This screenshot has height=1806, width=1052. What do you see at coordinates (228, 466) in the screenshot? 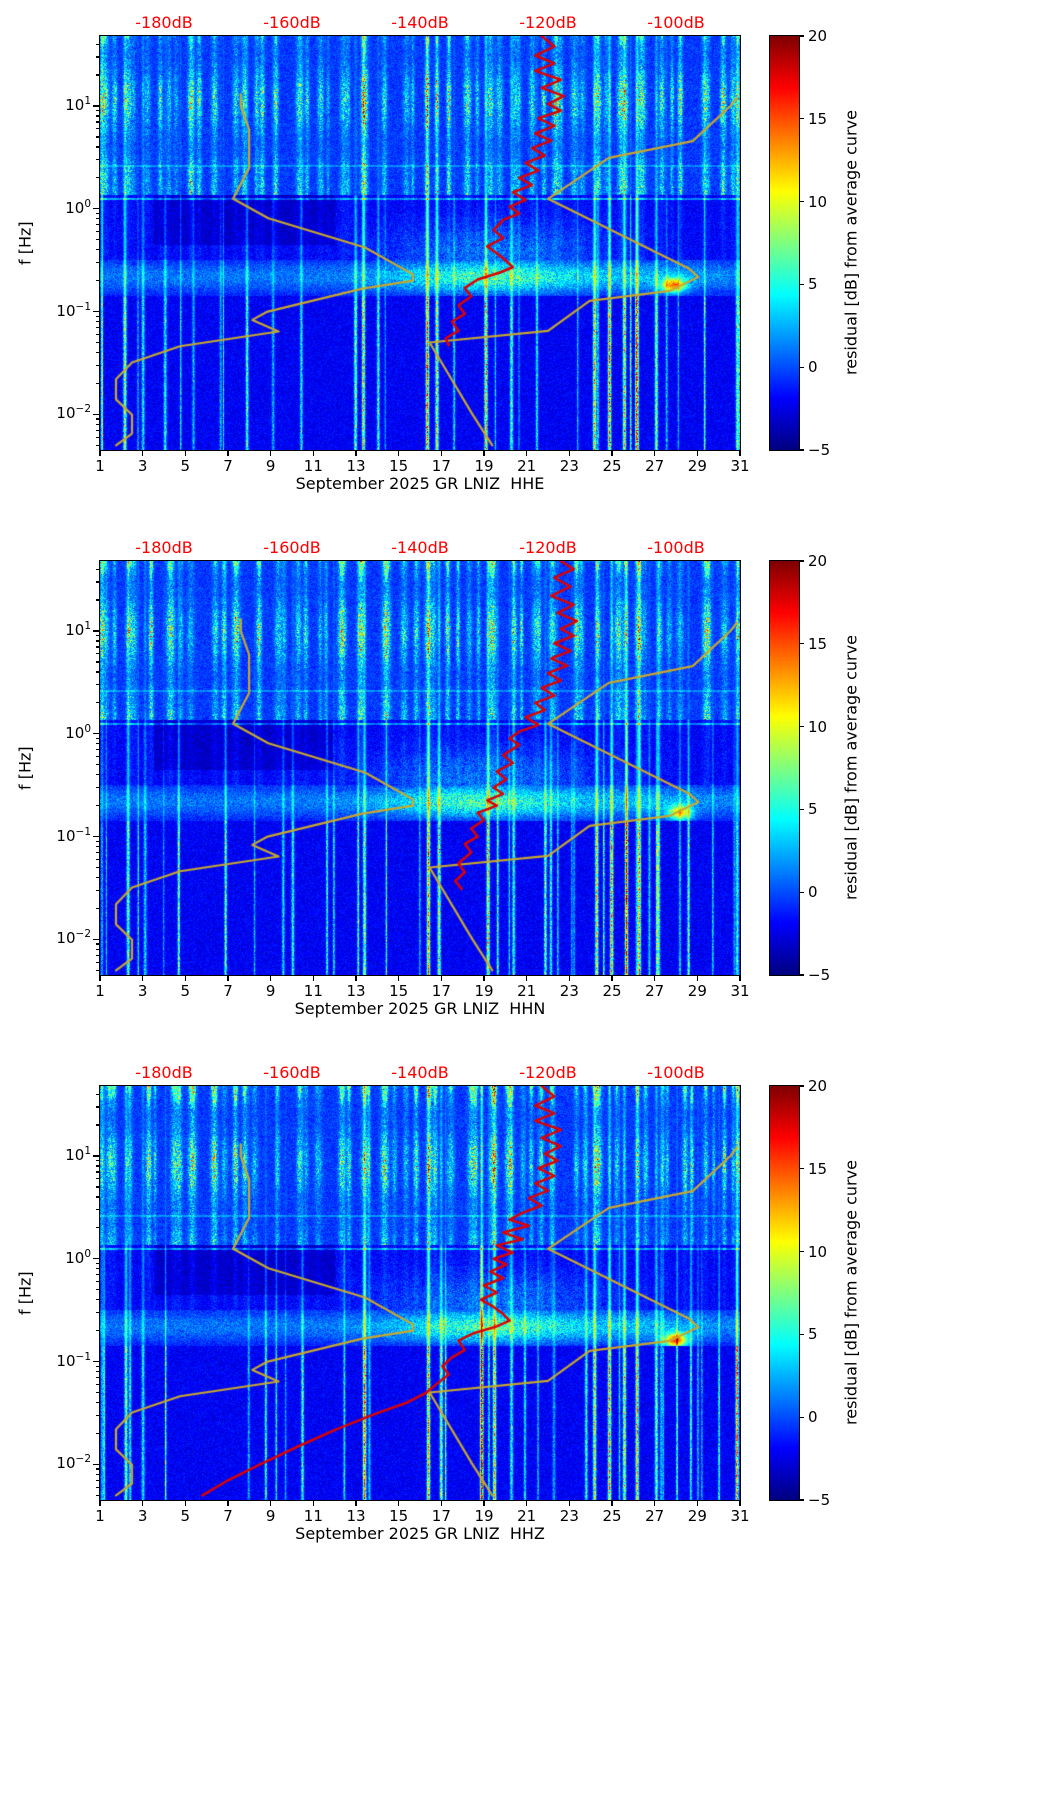
I see `x-tick-label: 7` at bounding box center [228, 466].